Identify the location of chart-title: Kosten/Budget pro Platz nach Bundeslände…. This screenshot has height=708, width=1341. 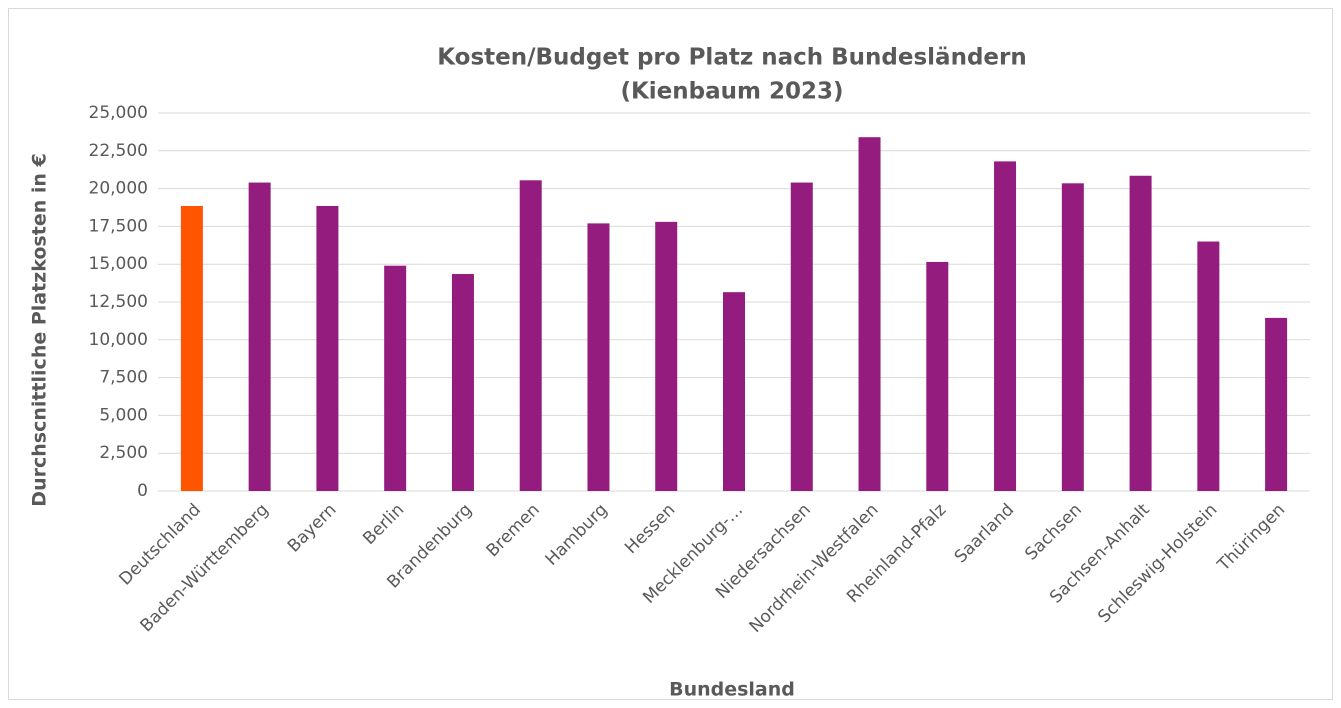
(731, 58).